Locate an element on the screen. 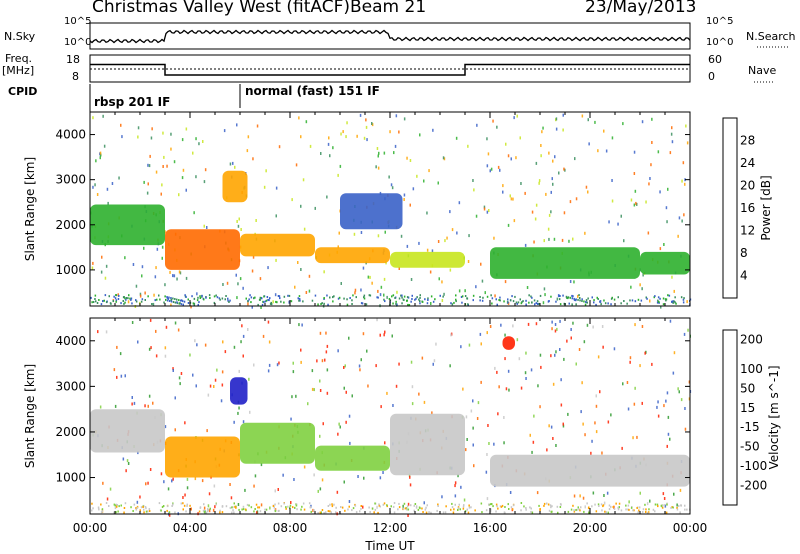  power-ytick-label: 4000 is located at coordinates (70, 135).